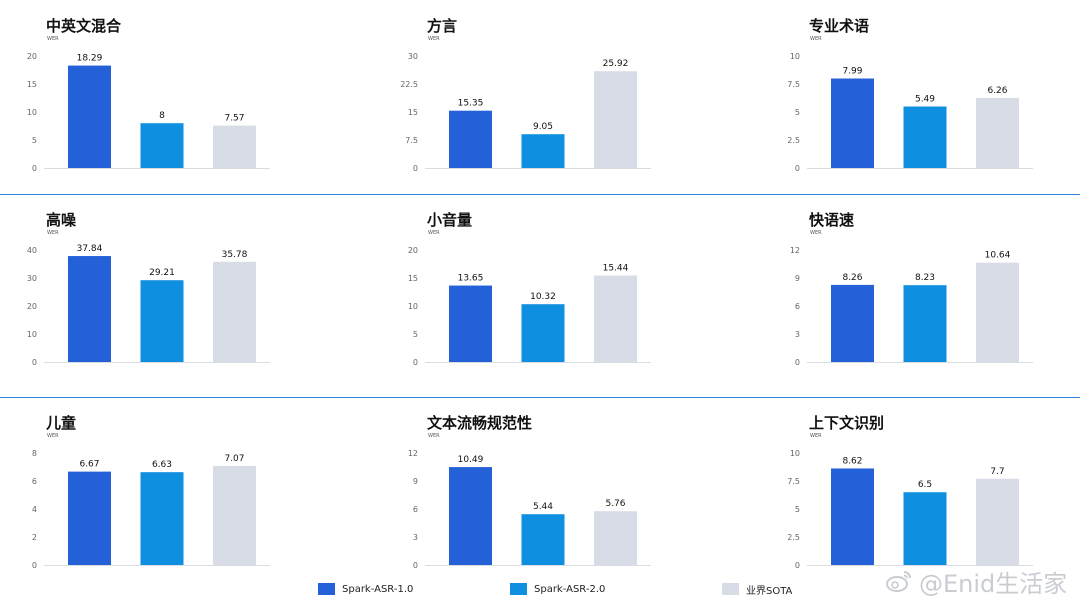  Describe the element at coordinates (378, 589) in the screenshot. I see `legend-label: Spark-ASR-1.0` at that location.